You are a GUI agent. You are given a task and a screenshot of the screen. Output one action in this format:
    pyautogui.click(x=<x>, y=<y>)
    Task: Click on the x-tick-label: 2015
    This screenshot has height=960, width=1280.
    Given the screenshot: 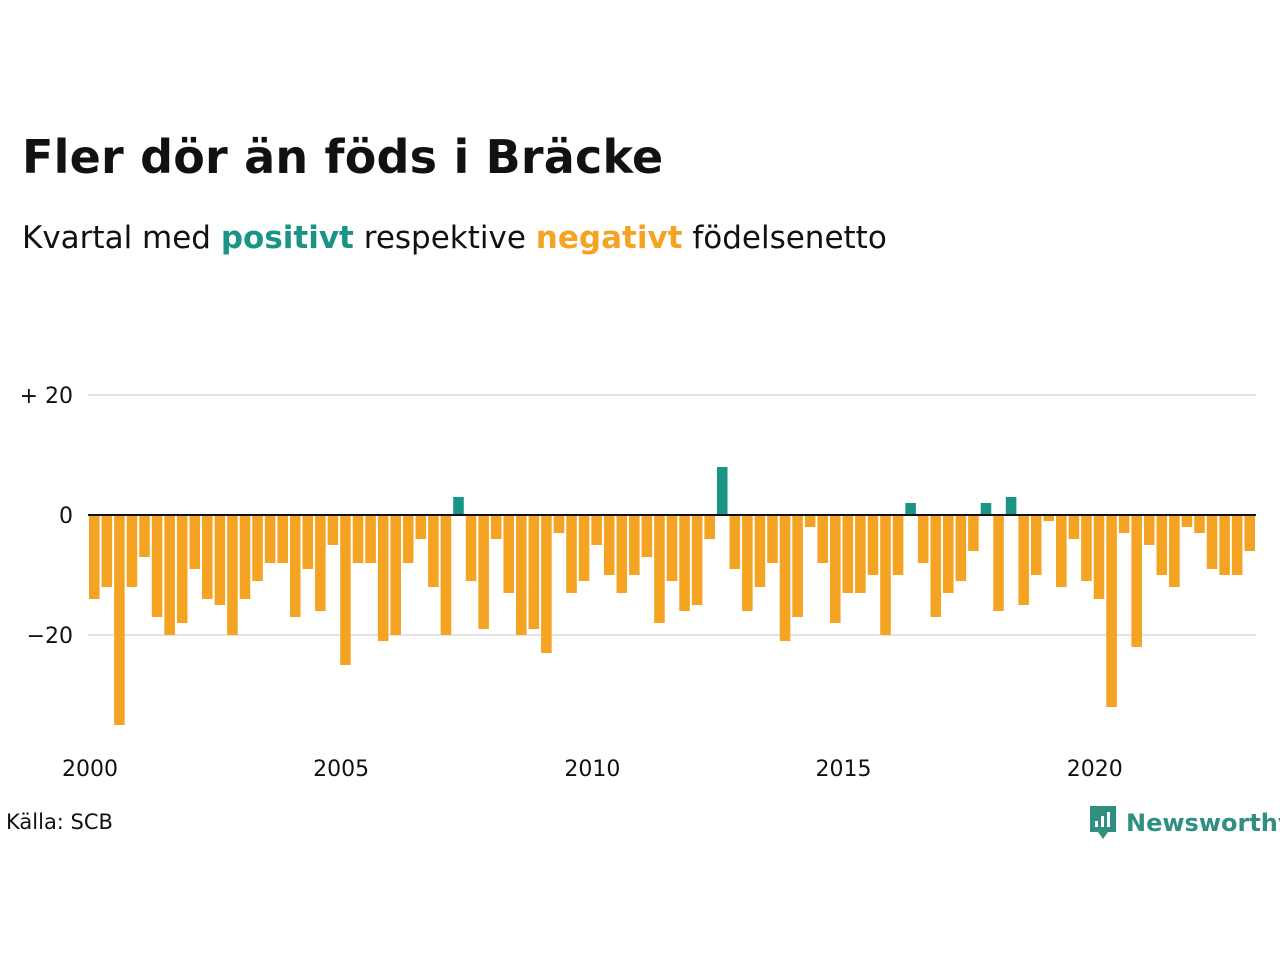 What is the action you would take?
    pyautogui.click(x=844, y=769)
    